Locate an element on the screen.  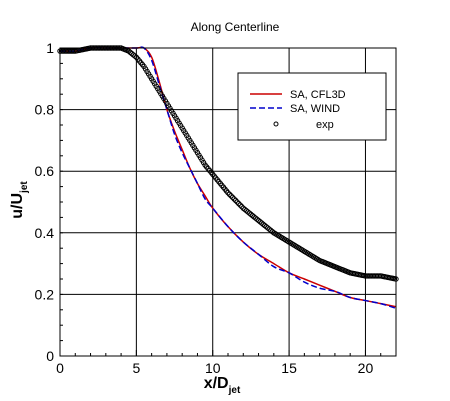
legend-label-sa-wind: SA, WIND is located at coordinates (315, 109).